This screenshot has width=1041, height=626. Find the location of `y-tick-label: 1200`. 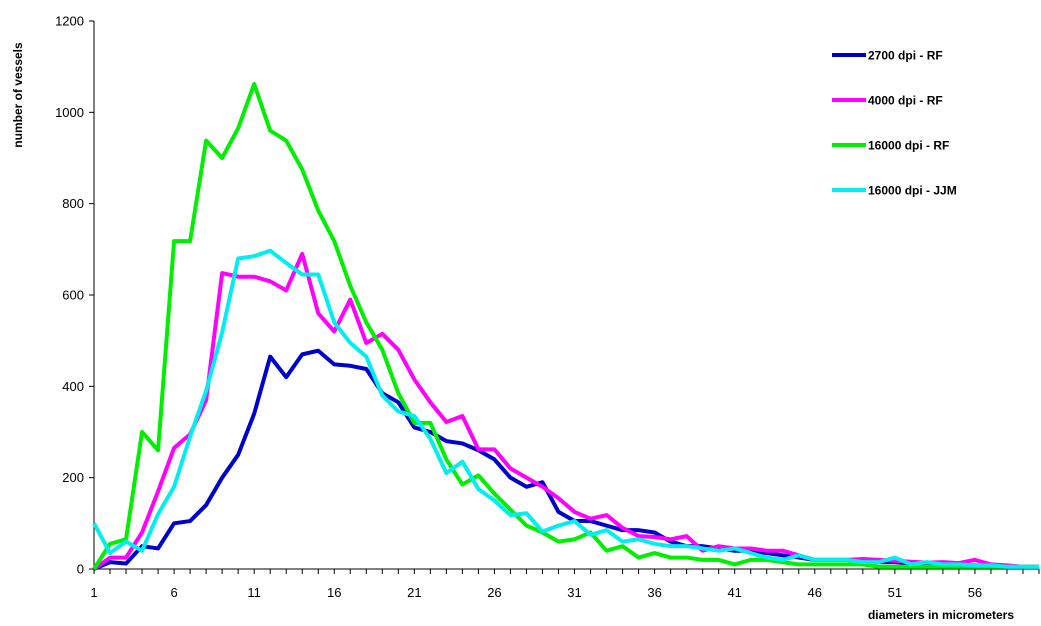

y-tick-label: 1200 is located at coordinates (69, 21).